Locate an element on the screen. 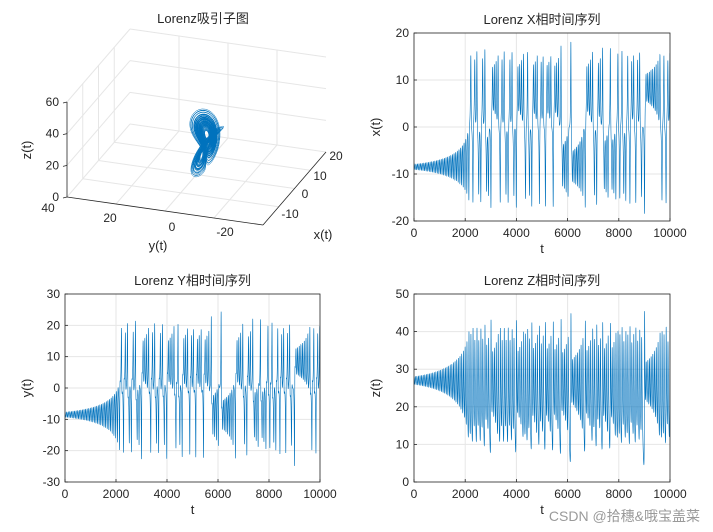 The height and width of the screenshot is (532, 713). attractor-xtick-label: 20 is located at coordinates (336, 156).